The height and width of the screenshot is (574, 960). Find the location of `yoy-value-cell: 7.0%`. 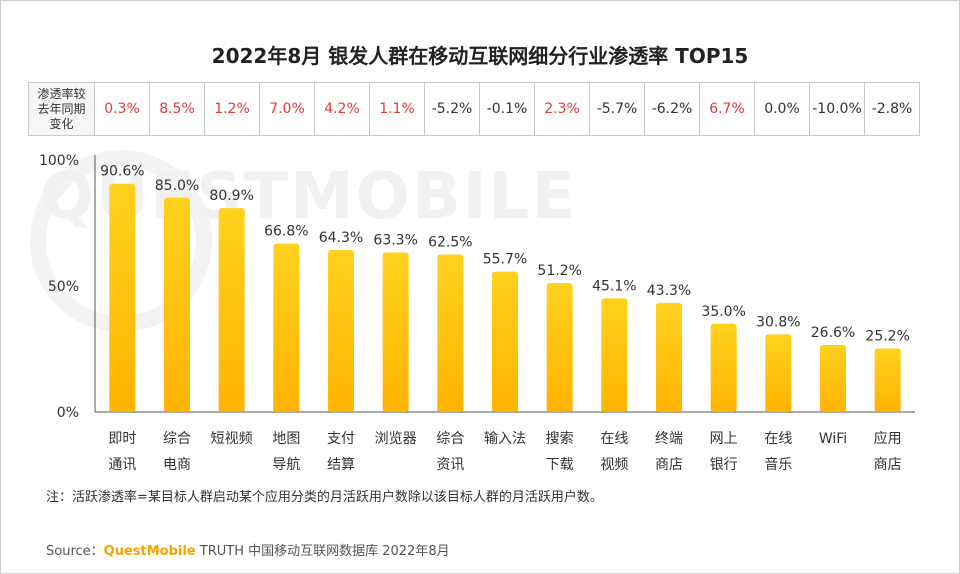

yoy-value-cell: 7.0% is located at coordinates (287, 109).